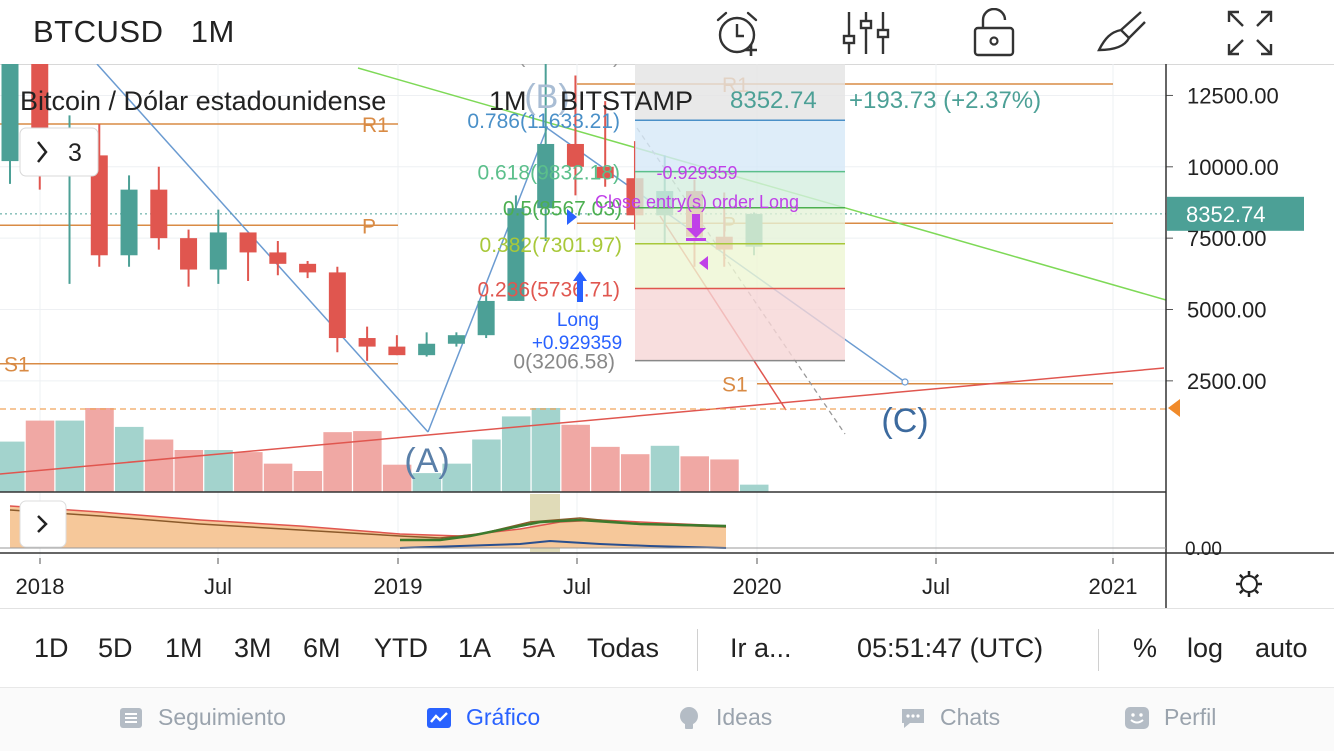 The height and width of the screenshot is (751, 1334). Describe the element at coordinates (98, 31) in the screenshot. I see `symbol-name: BTCUSD` at that location.